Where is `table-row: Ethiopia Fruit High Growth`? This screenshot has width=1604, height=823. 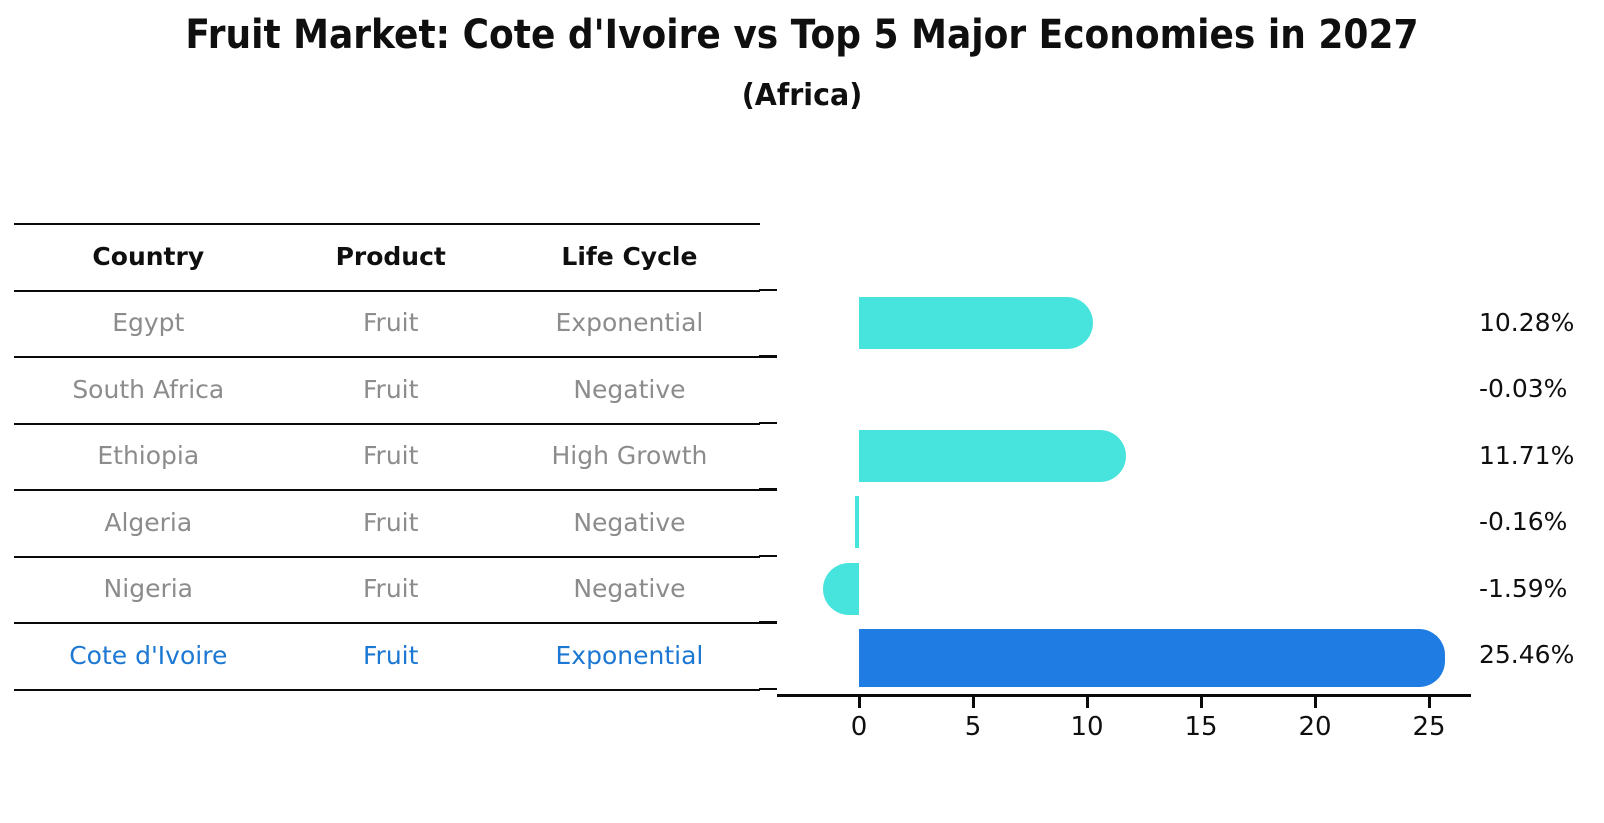
table-row: Ethiopia Fruit High Growth is located at coordinates (387, 456).